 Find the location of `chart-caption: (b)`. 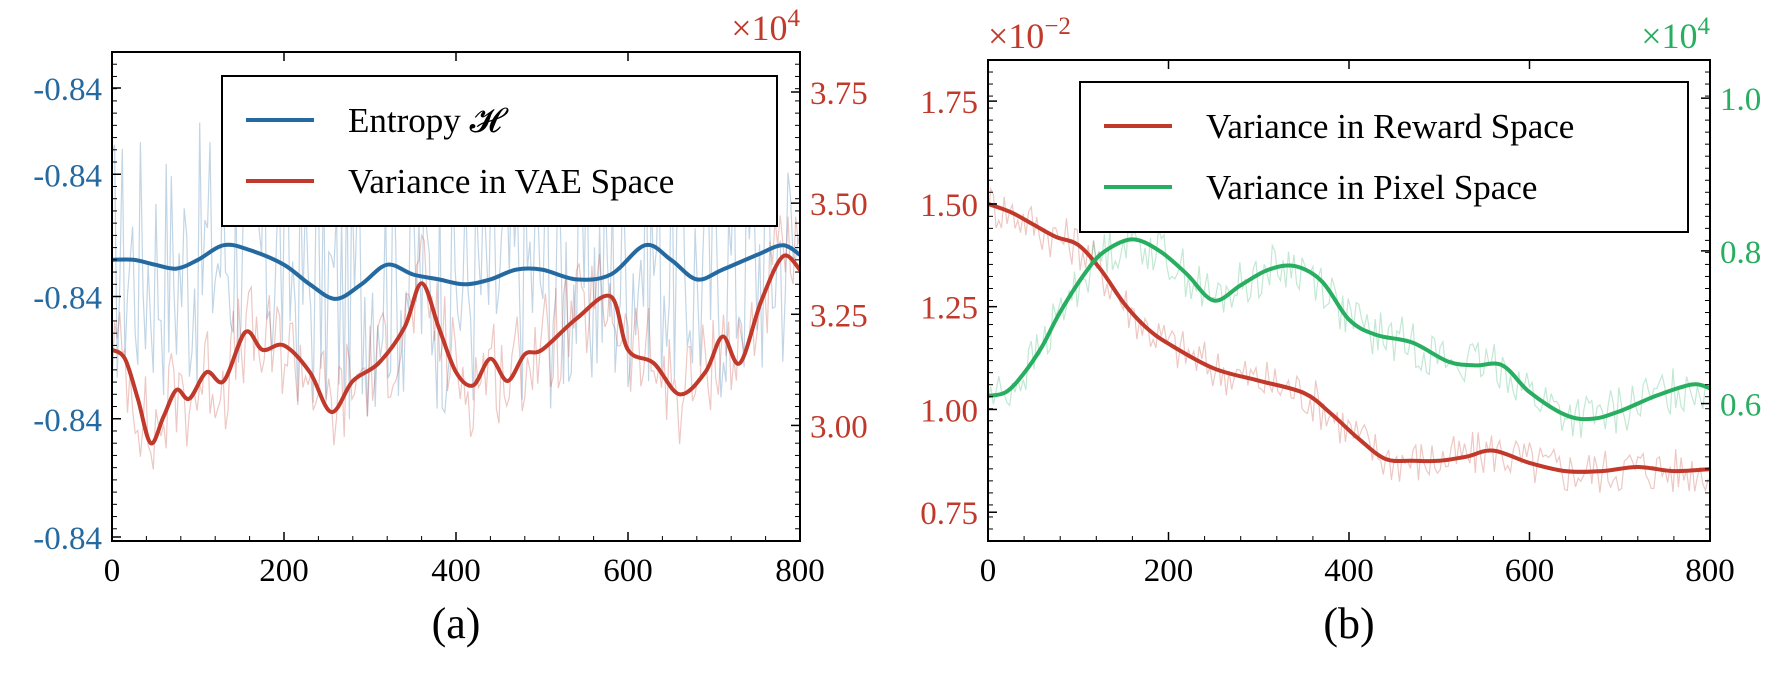

chart-caption: (b) is located at coordinates (1348, 623).